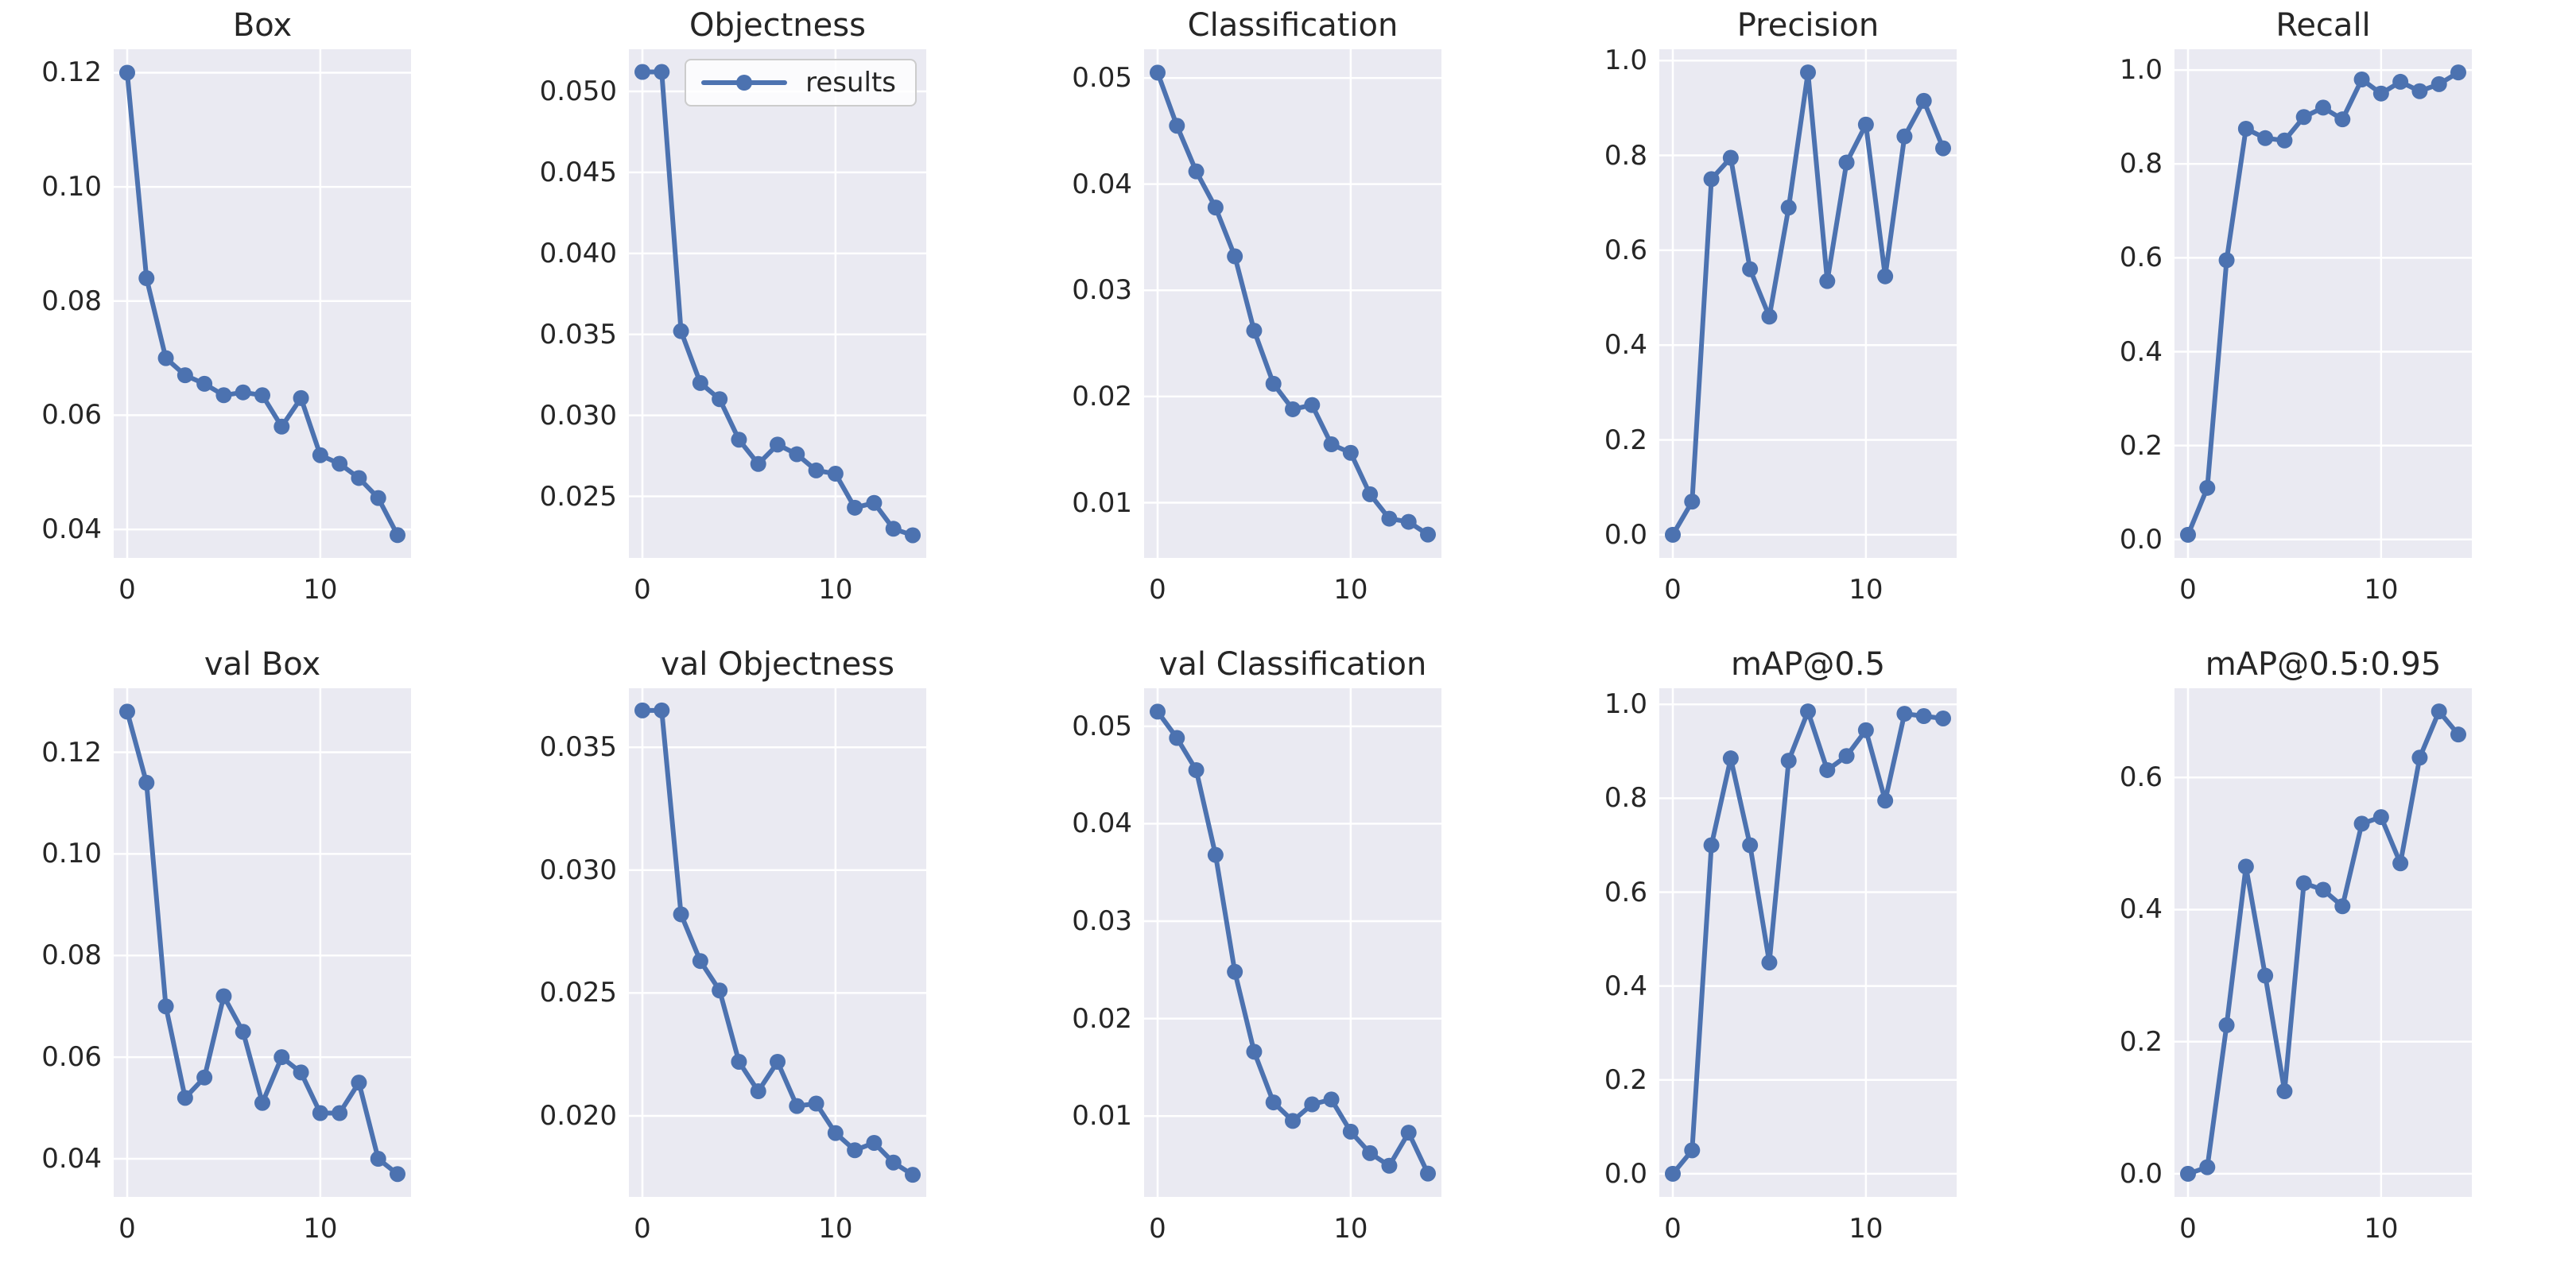  Describe the element at coordinates (1808, 1230) in the screenshot. I see `x-axis-ticks-map05: 0 10` at that location.